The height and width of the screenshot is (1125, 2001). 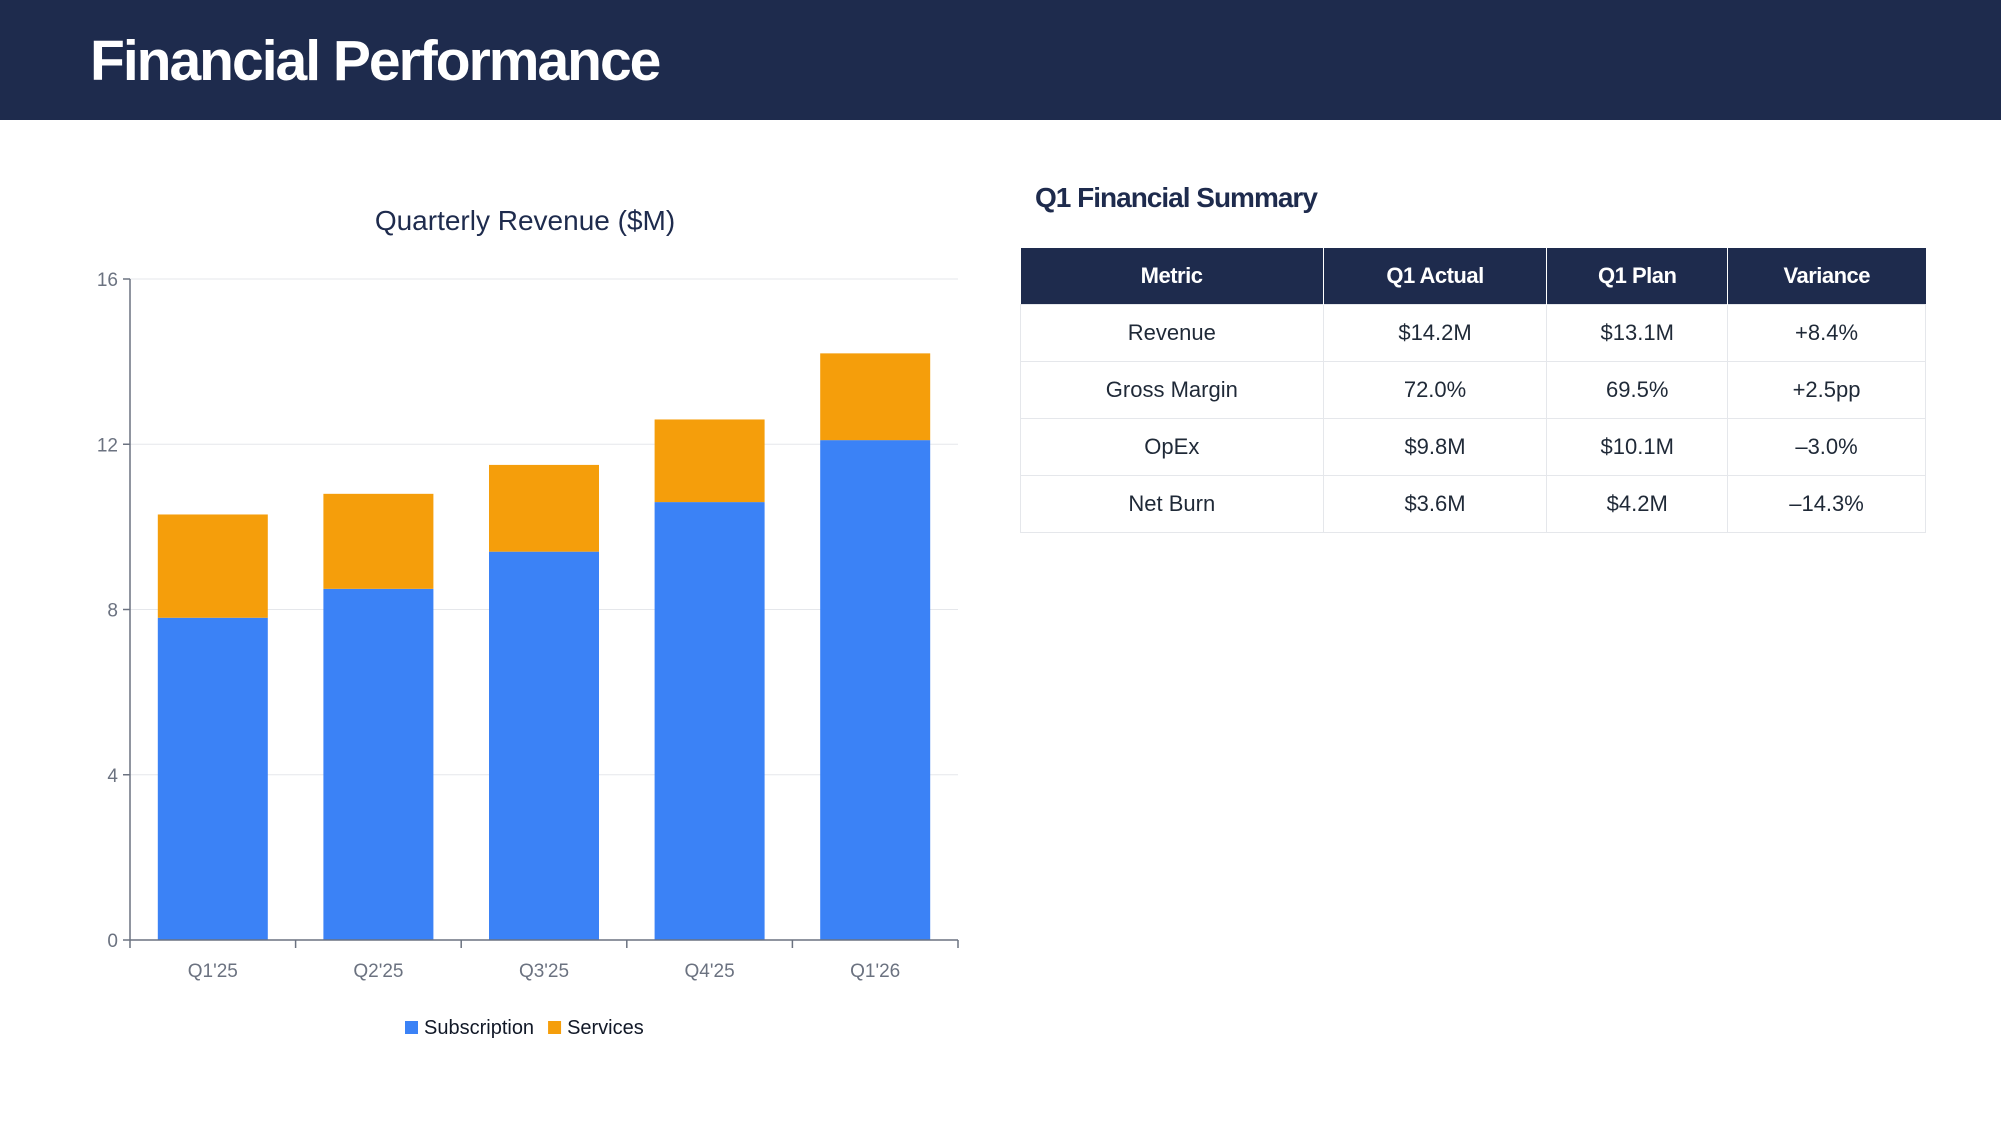 What do you see at coordinates (1435, 333) in the screenshot?
I see `cell-actual: $14.2M` at bounding box center [1435, 333].